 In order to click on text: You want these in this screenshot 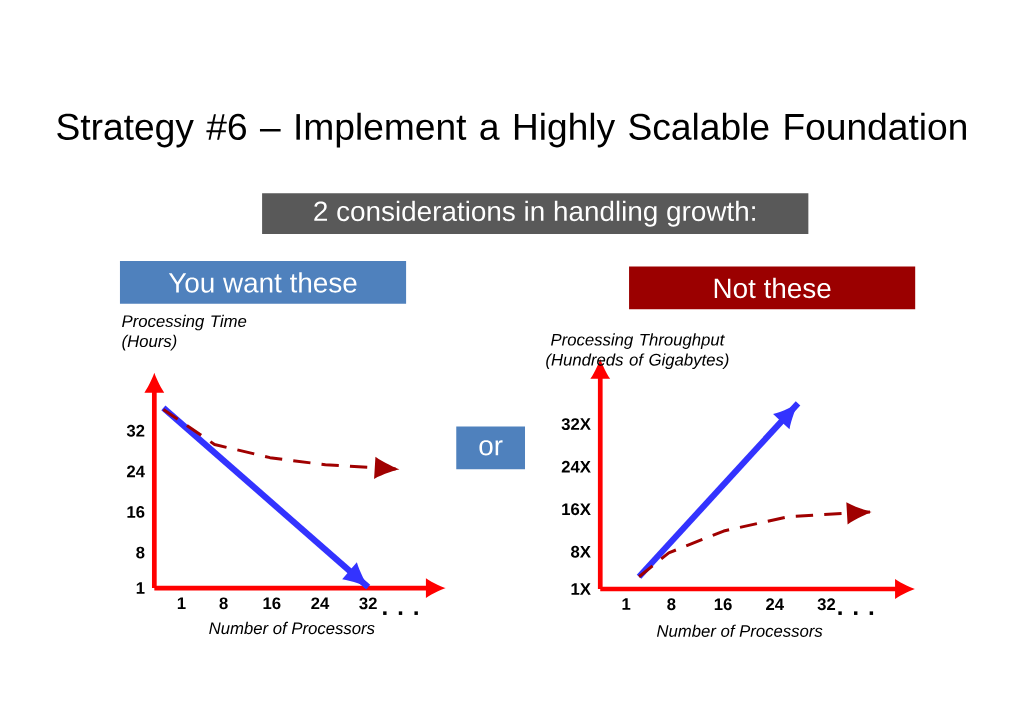, I will do `click(262, 282)`.